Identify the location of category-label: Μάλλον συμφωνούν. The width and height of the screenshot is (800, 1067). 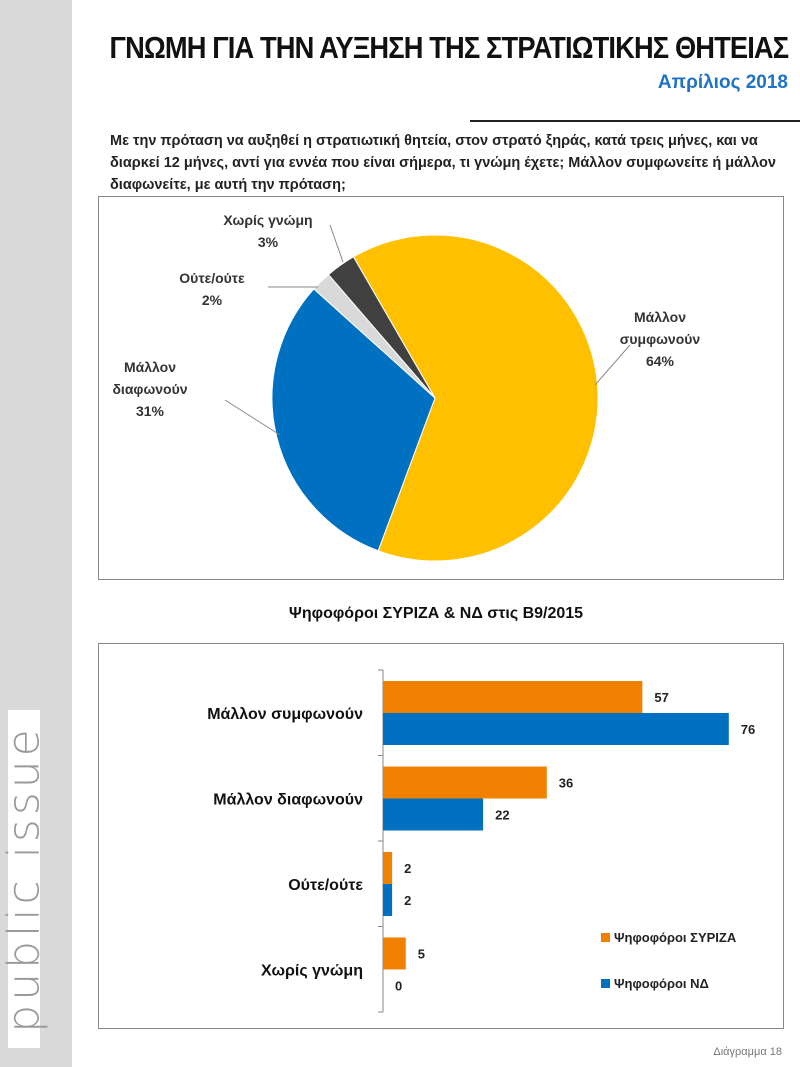
(285, 714).